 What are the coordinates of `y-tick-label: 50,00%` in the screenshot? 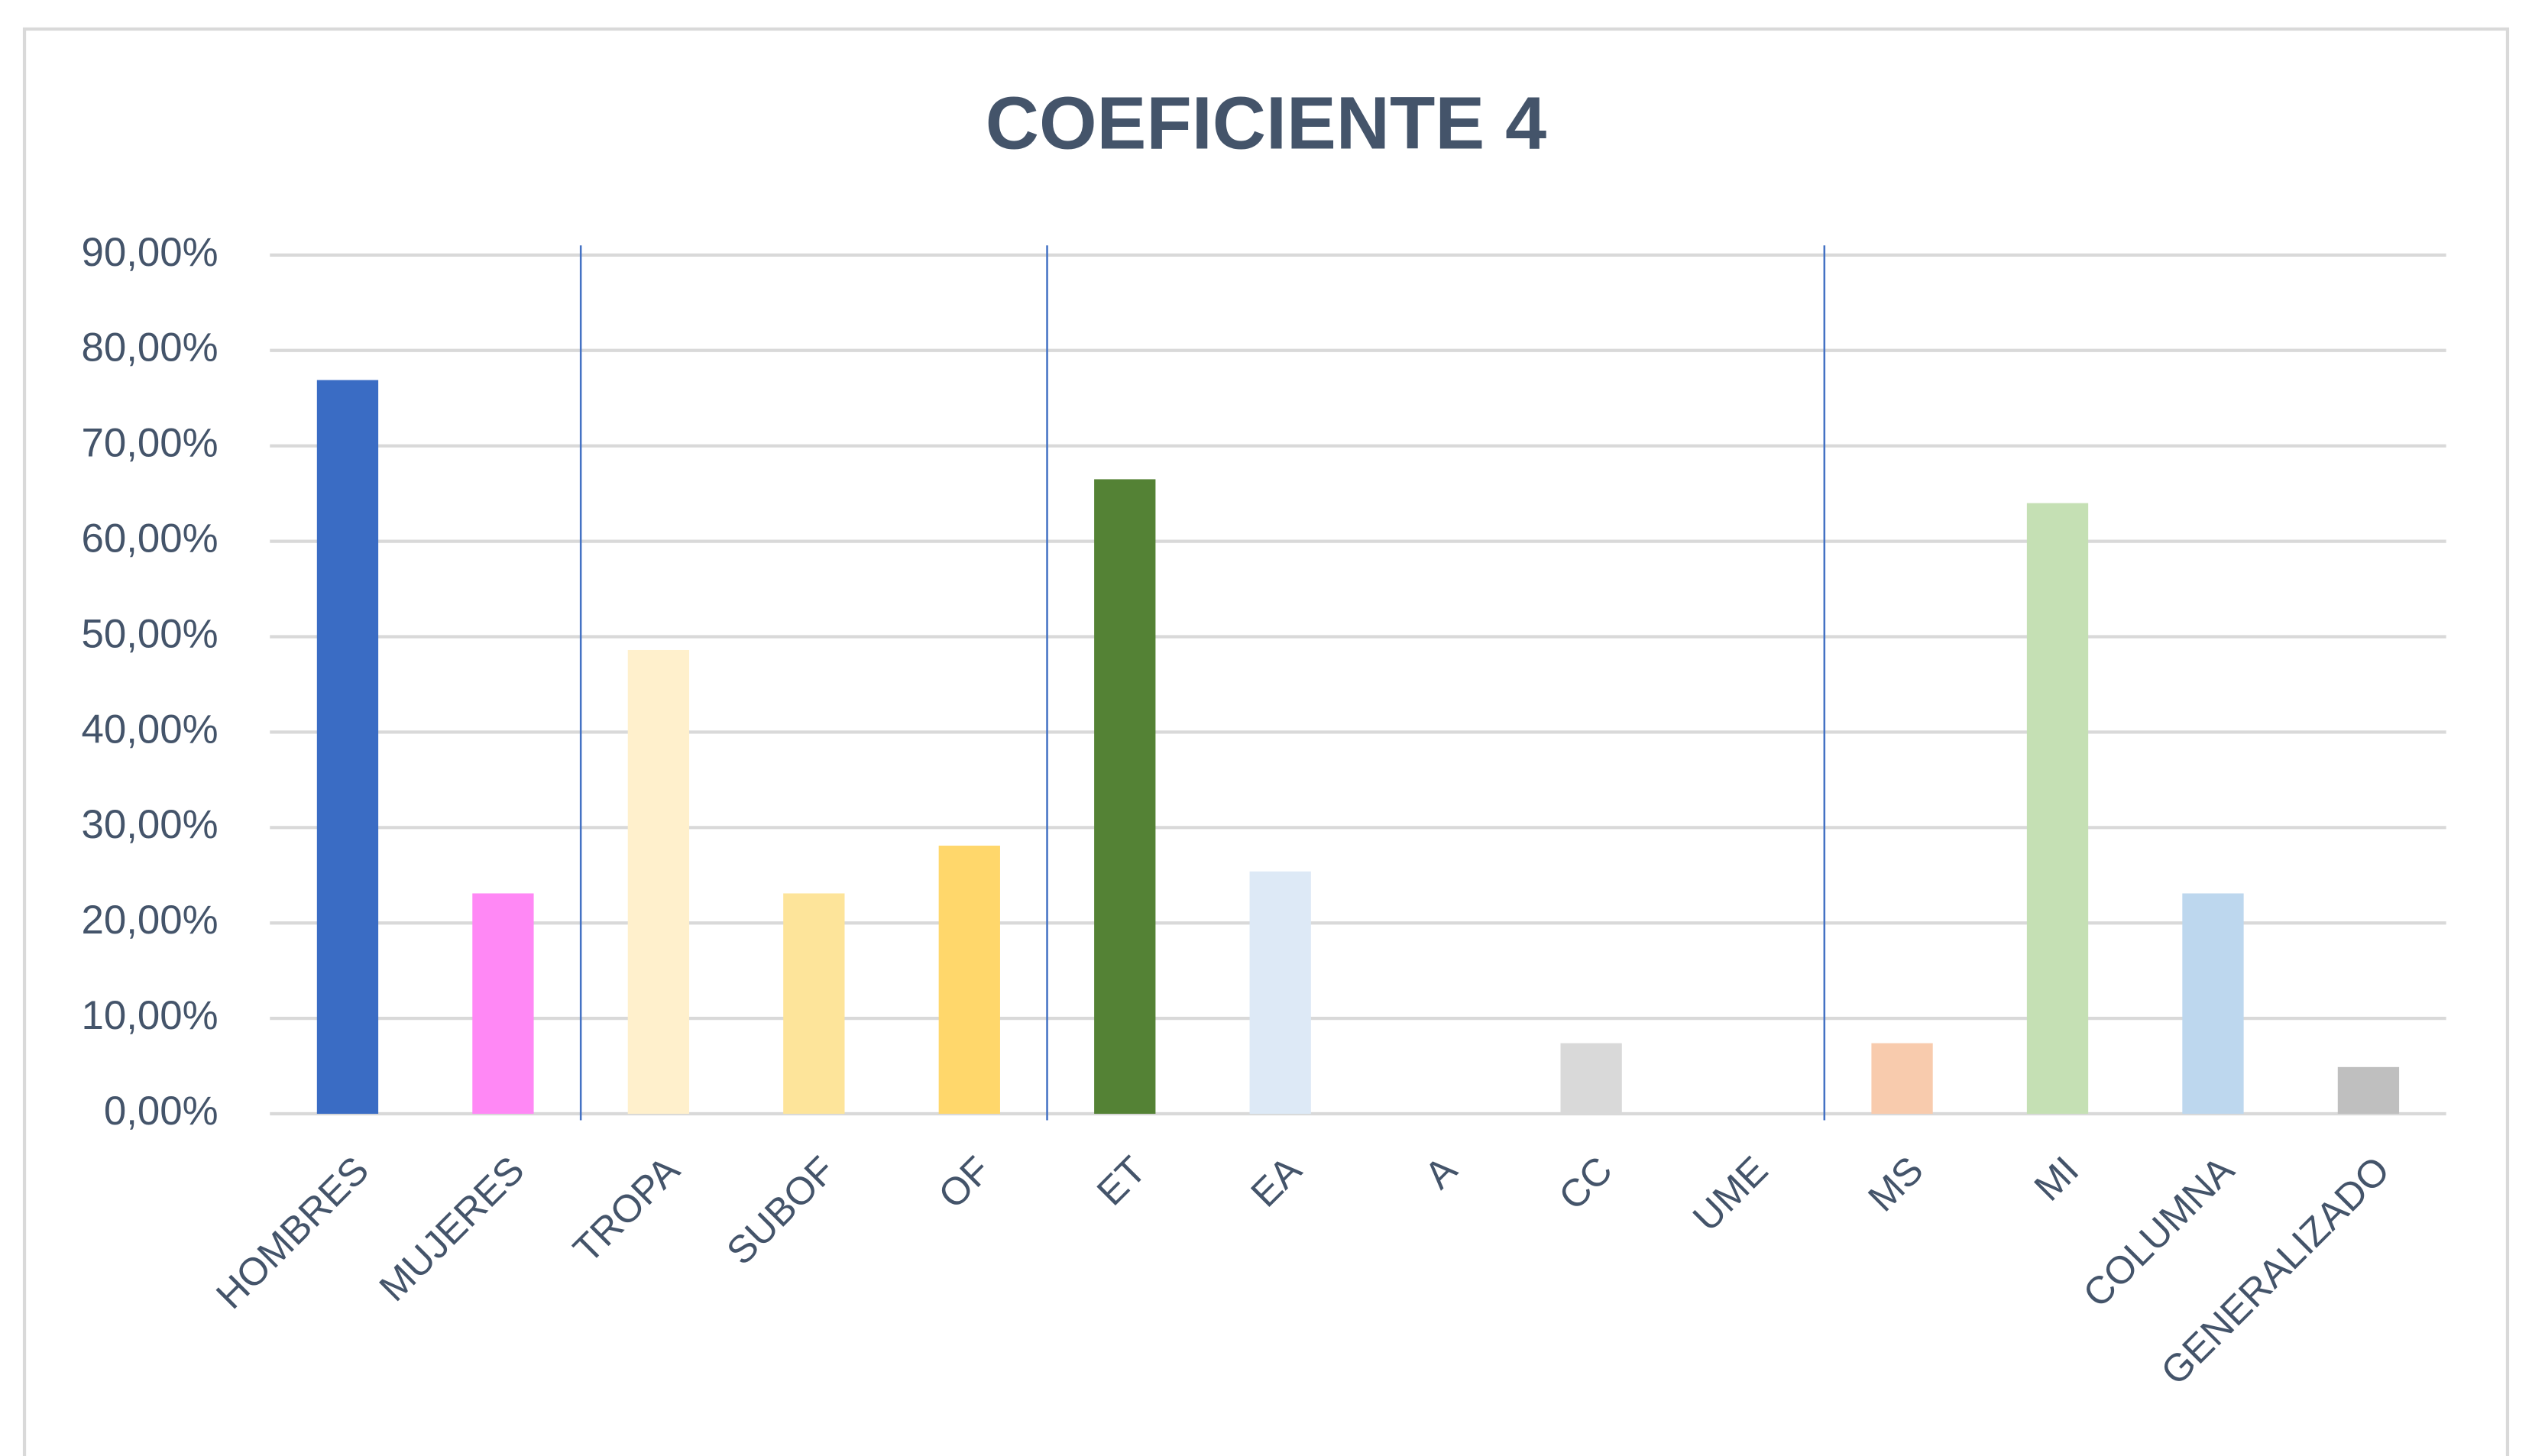 It's located at (149, 634).